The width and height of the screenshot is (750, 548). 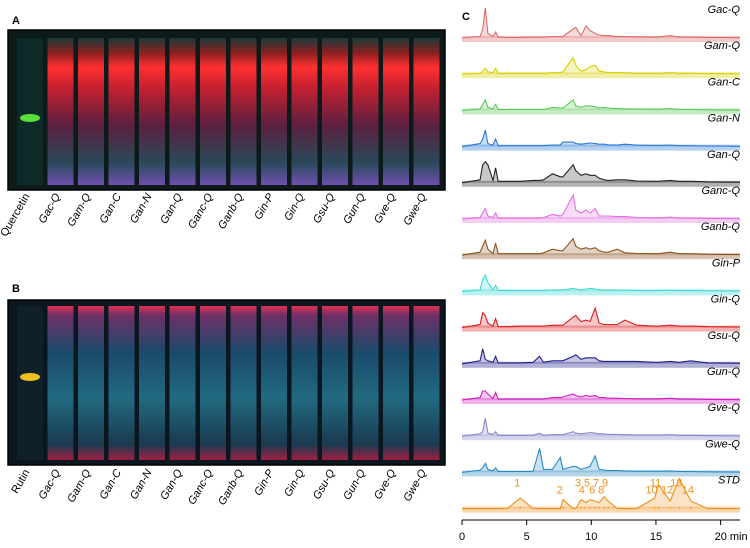 I want to click on panel-label: A, so click(x=16, y=21).